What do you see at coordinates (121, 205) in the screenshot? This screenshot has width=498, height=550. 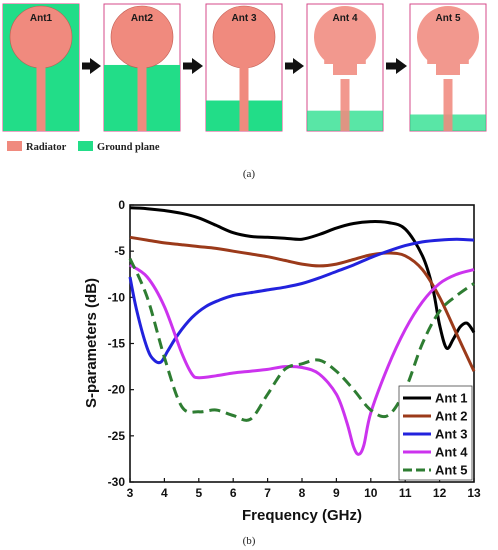 I see `y-tick-label: 0` at bounding box center [121, 205].